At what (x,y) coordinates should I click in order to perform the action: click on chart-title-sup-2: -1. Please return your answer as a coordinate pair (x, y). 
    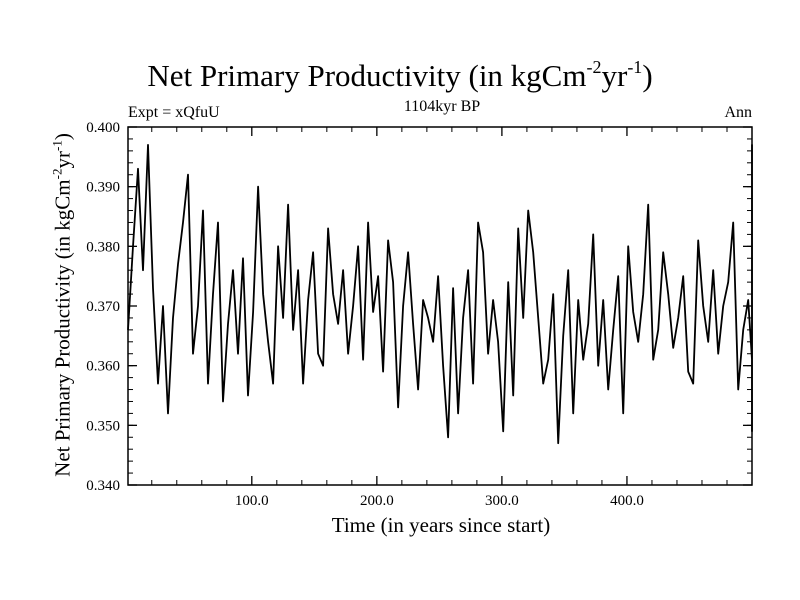
    Looking at the image, I should click on (635, 67).